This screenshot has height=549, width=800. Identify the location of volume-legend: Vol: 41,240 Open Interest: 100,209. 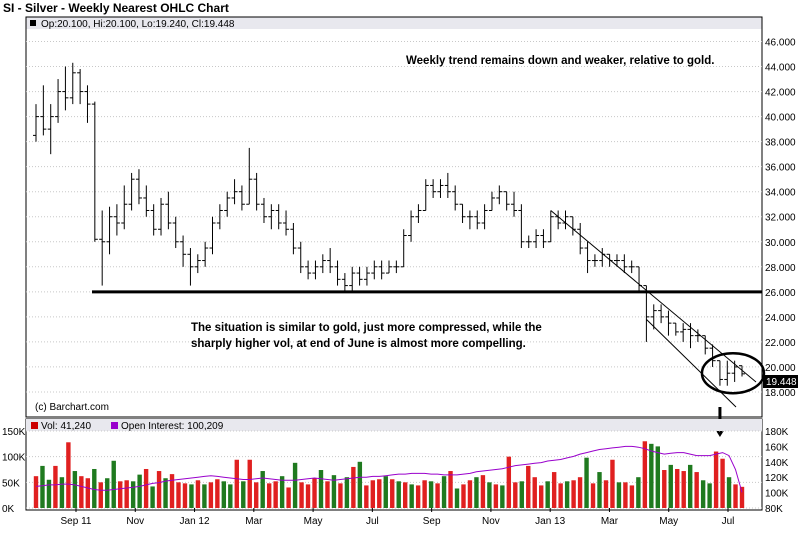
(394, 425).